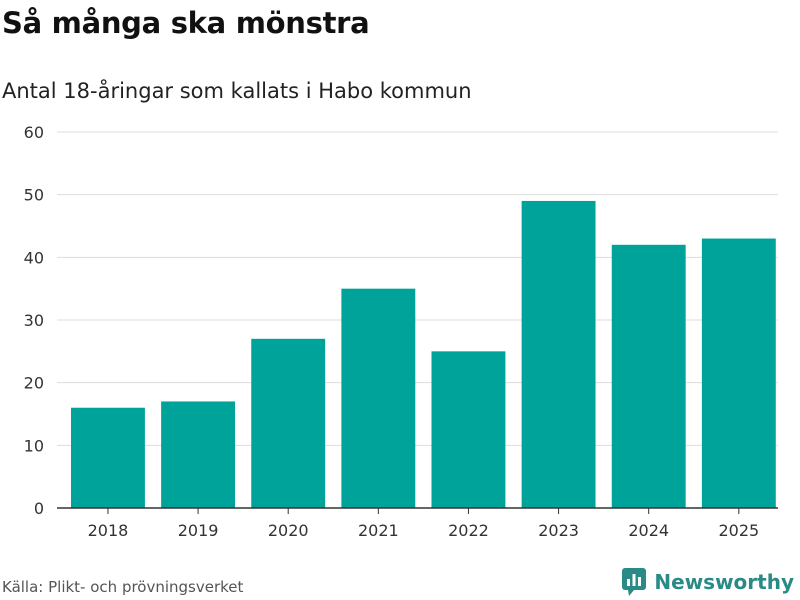  What do you see at coordinates (34, 132) in the screenshot?
I see `y-tick-label: 60` at bounding box center [34, 132].